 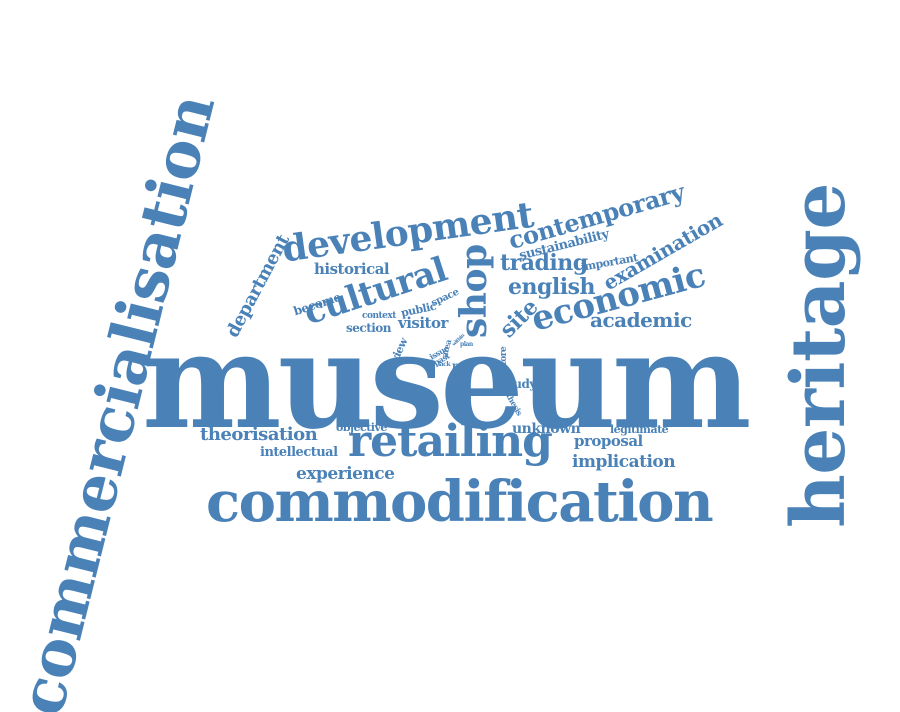 What do you see at coordinates (546, 429) in the screenshot?
I see `word-unknown: unknown` at bounding box center [546, 429].